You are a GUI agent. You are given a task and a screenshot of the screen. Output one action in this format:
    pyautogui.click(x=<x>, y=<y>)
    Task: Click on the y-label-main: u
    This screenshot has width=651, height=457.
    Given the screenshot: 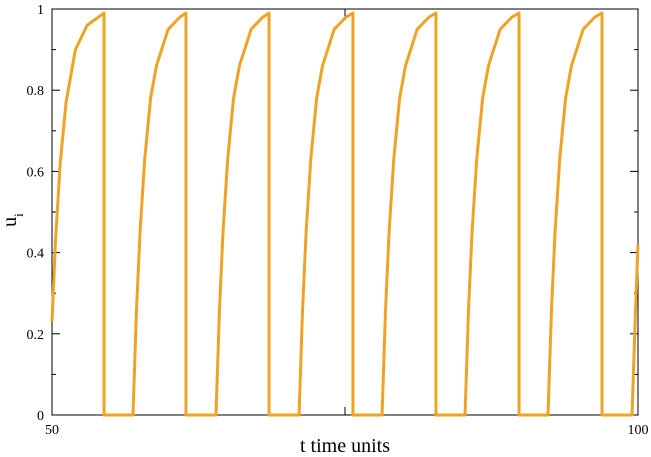 What is the action you would take?
    pyautogui.click(x=10, y=222)
    